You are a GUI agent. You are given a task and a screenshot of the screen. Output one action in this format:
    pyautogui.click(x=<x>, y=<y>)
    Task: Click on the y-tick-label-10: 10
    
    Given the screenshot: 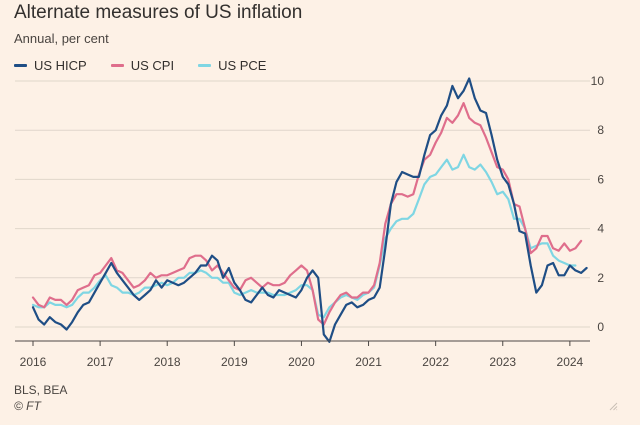 What is the action you would take?
    pyautogui.click(x=598, y=81)
    